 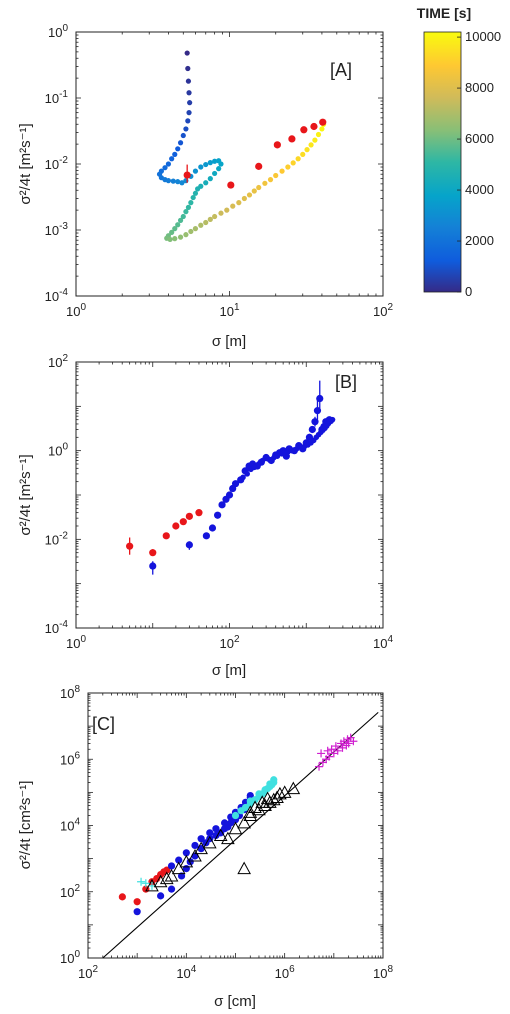 What do you see at coordinates (231, 477) in the screenshot?
I see `panel-b-marks` at bounding box center [231, 477].